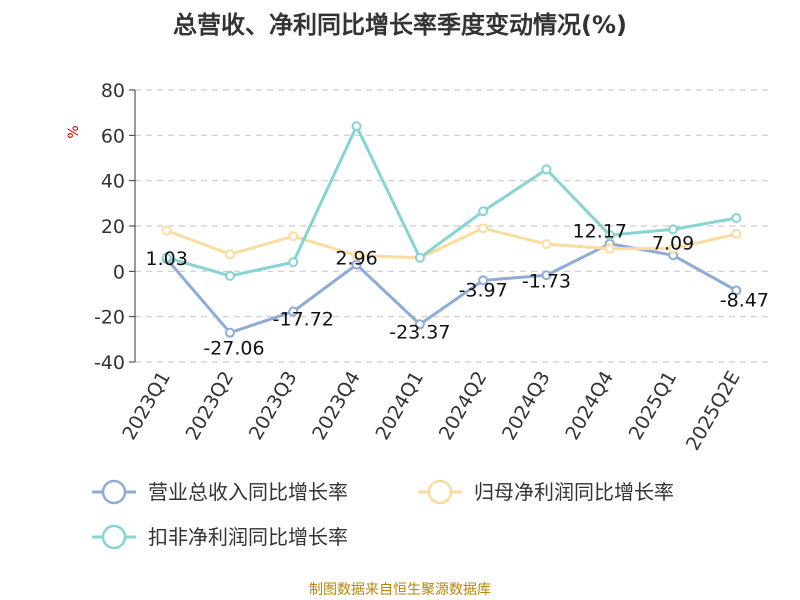 This screenshot has width=800, height=600. What do you see at coordinates (248, 492) in the screenshot?
I see `legend-label: 营业总收入同比增长率` at bounding box center [248, 492].